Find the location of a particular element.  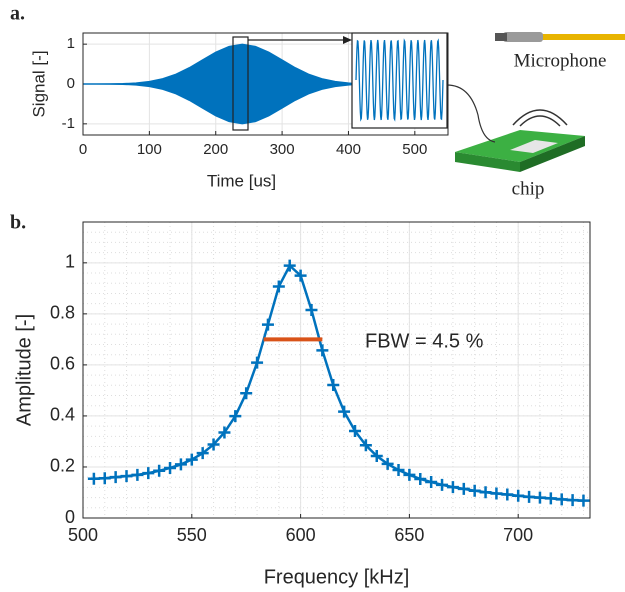

x-tick-label: 400 is located at coordinates (348, 149).